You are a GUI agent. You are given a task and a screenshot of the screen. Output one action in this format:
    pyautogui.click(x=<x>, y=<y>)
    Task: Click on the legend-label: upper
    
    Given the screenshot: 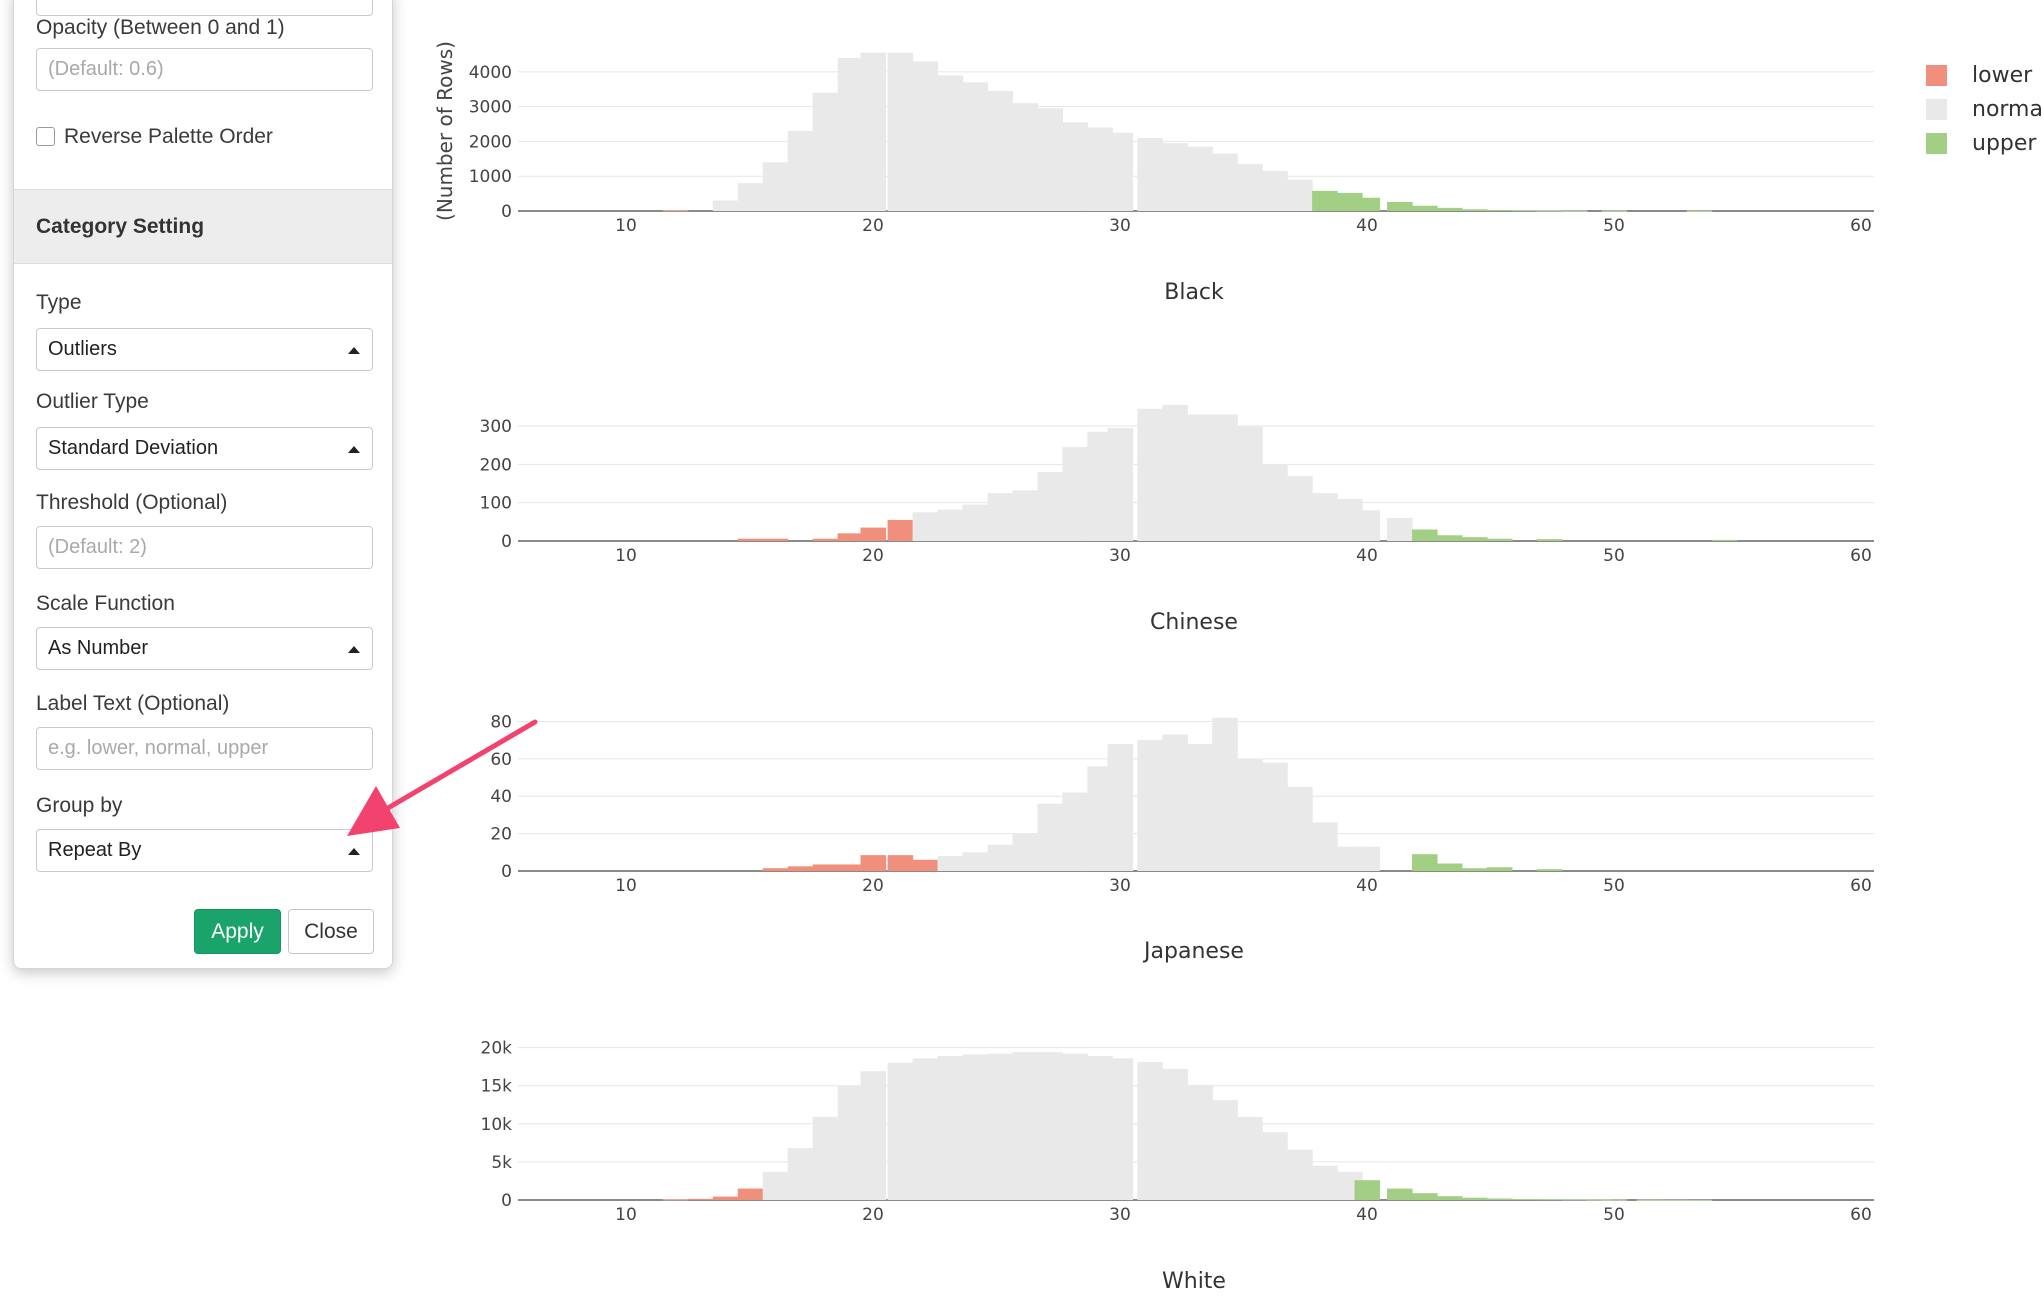 What is the action you would take?
    pyautogui.click(x=2004, y=143)
    